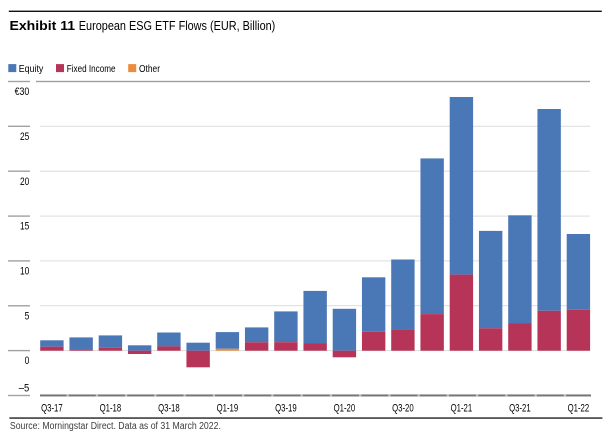  I want to click on svg-text: 25, so click(24, 137).